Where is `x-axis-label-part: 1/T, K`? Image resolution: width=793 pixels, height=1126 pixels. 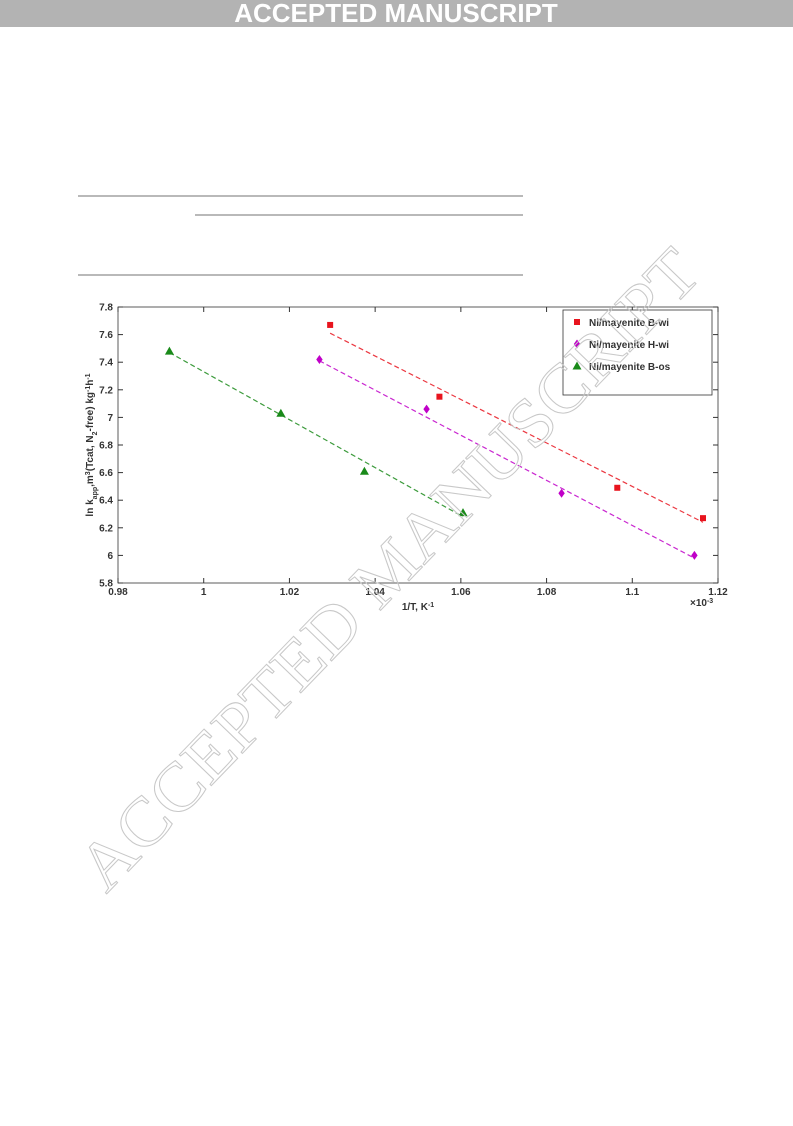
x-axis-label-part: 1/T, K is located at coordinates (415, 607).